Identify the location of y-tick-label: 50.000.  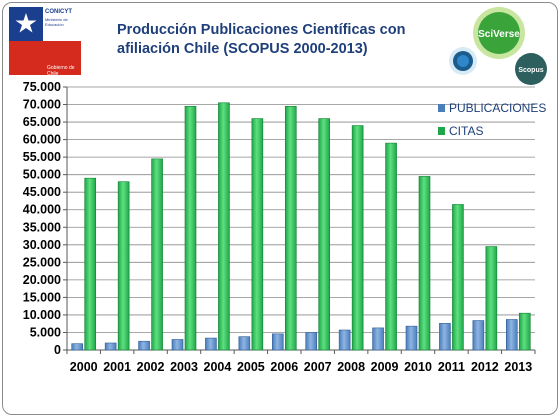
(42, 175).